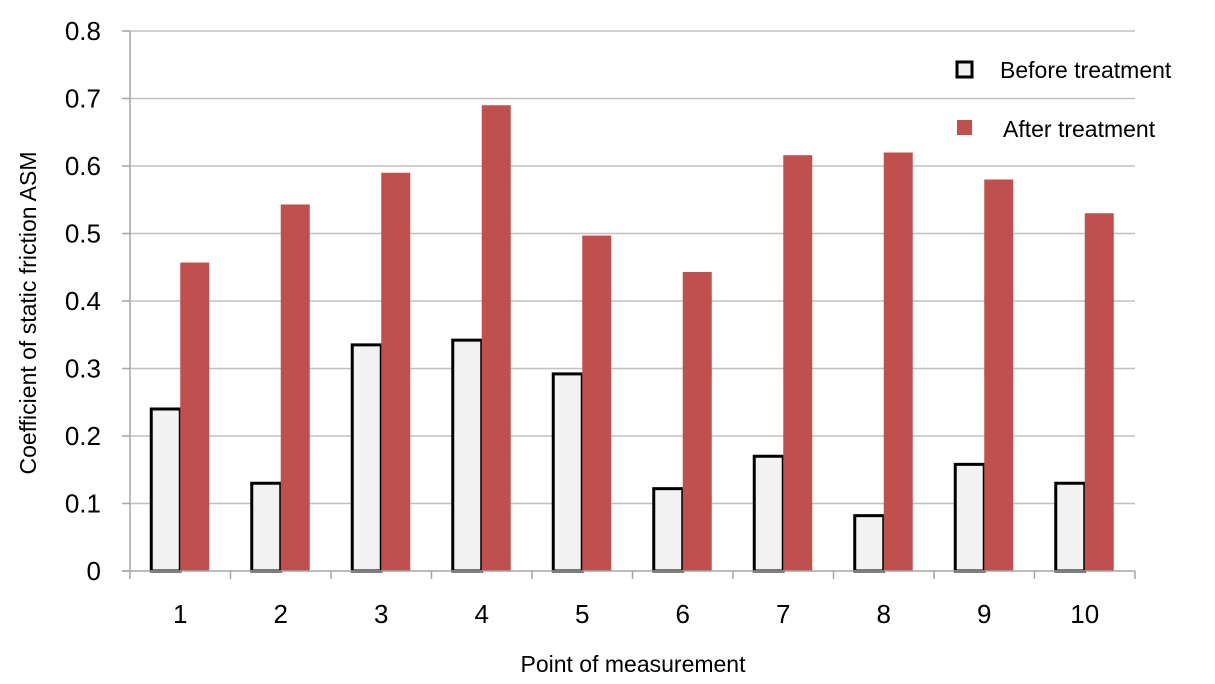 The image size is (1215, 684). What do you see at coordinates (1079, 129) in the screenshot?
I see `legend-label-after: After treatment` at bounding box center [1079, 129].